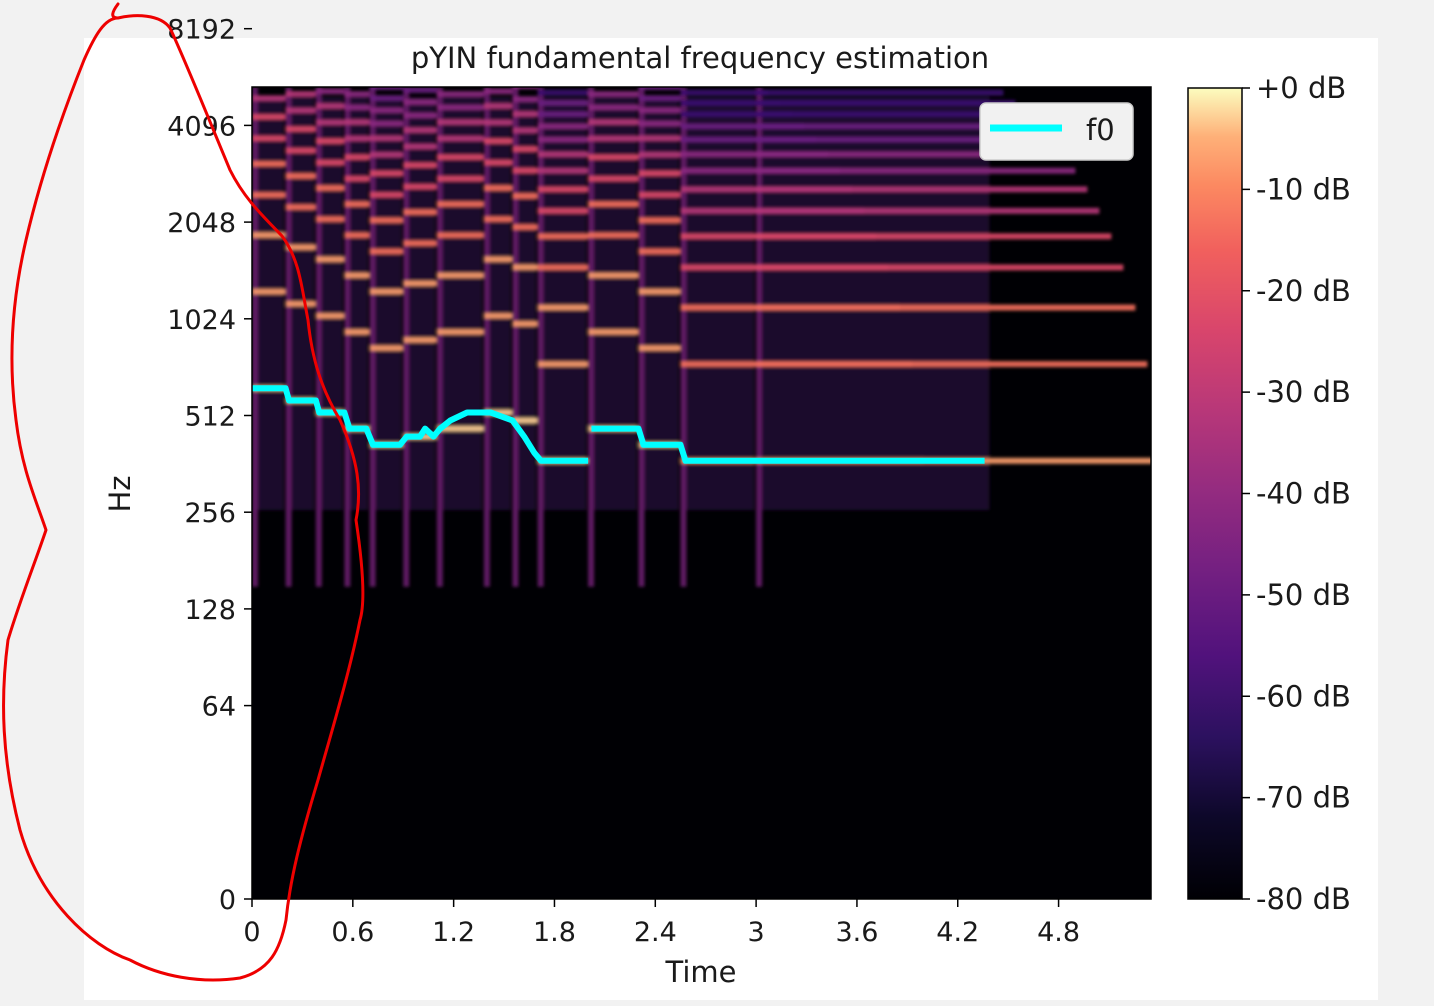 Image resolution: width=1434 pixels, height=1006 pixels. I want to click on x-axis: 0 0.6 1.2 1.8 2.4 3 3.6 4.2 4.8, so click(661, 923).